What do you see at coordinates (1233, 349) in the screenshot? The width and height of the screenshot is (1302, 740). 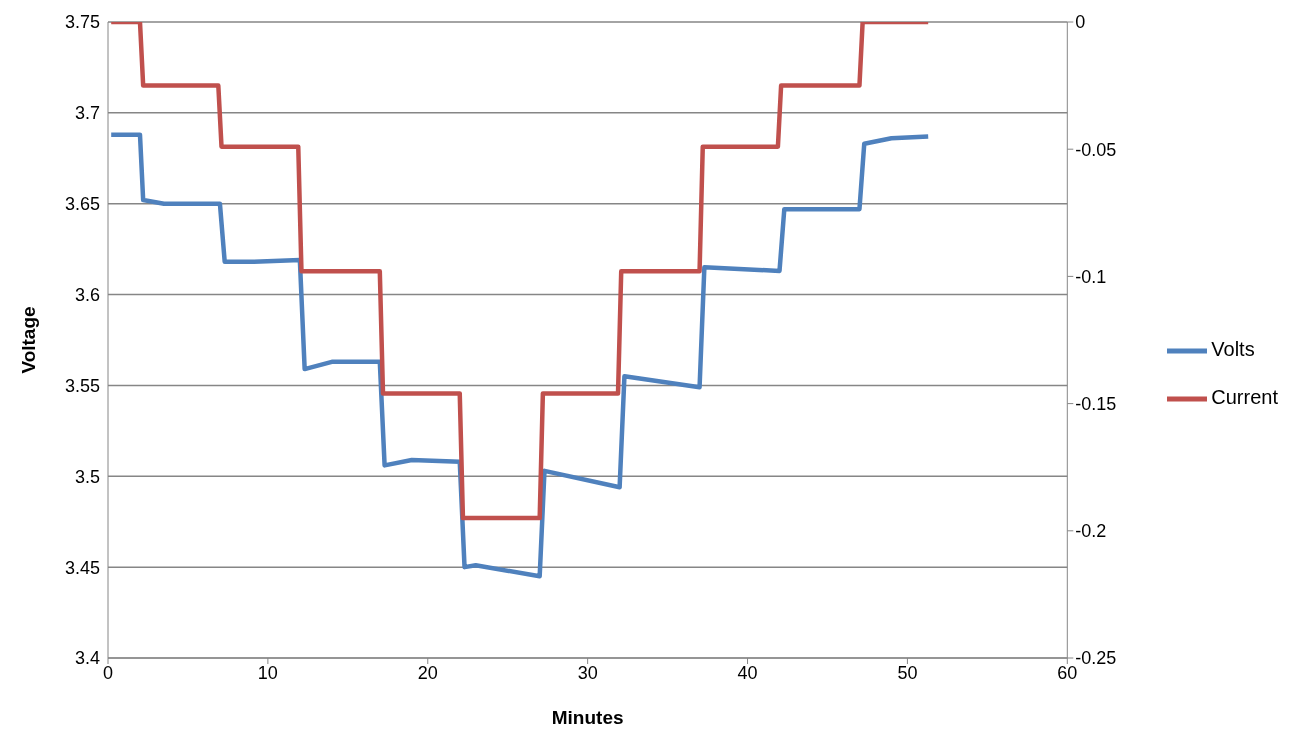 I see `legend-label: Volts` at bounding box center [1233, 349].